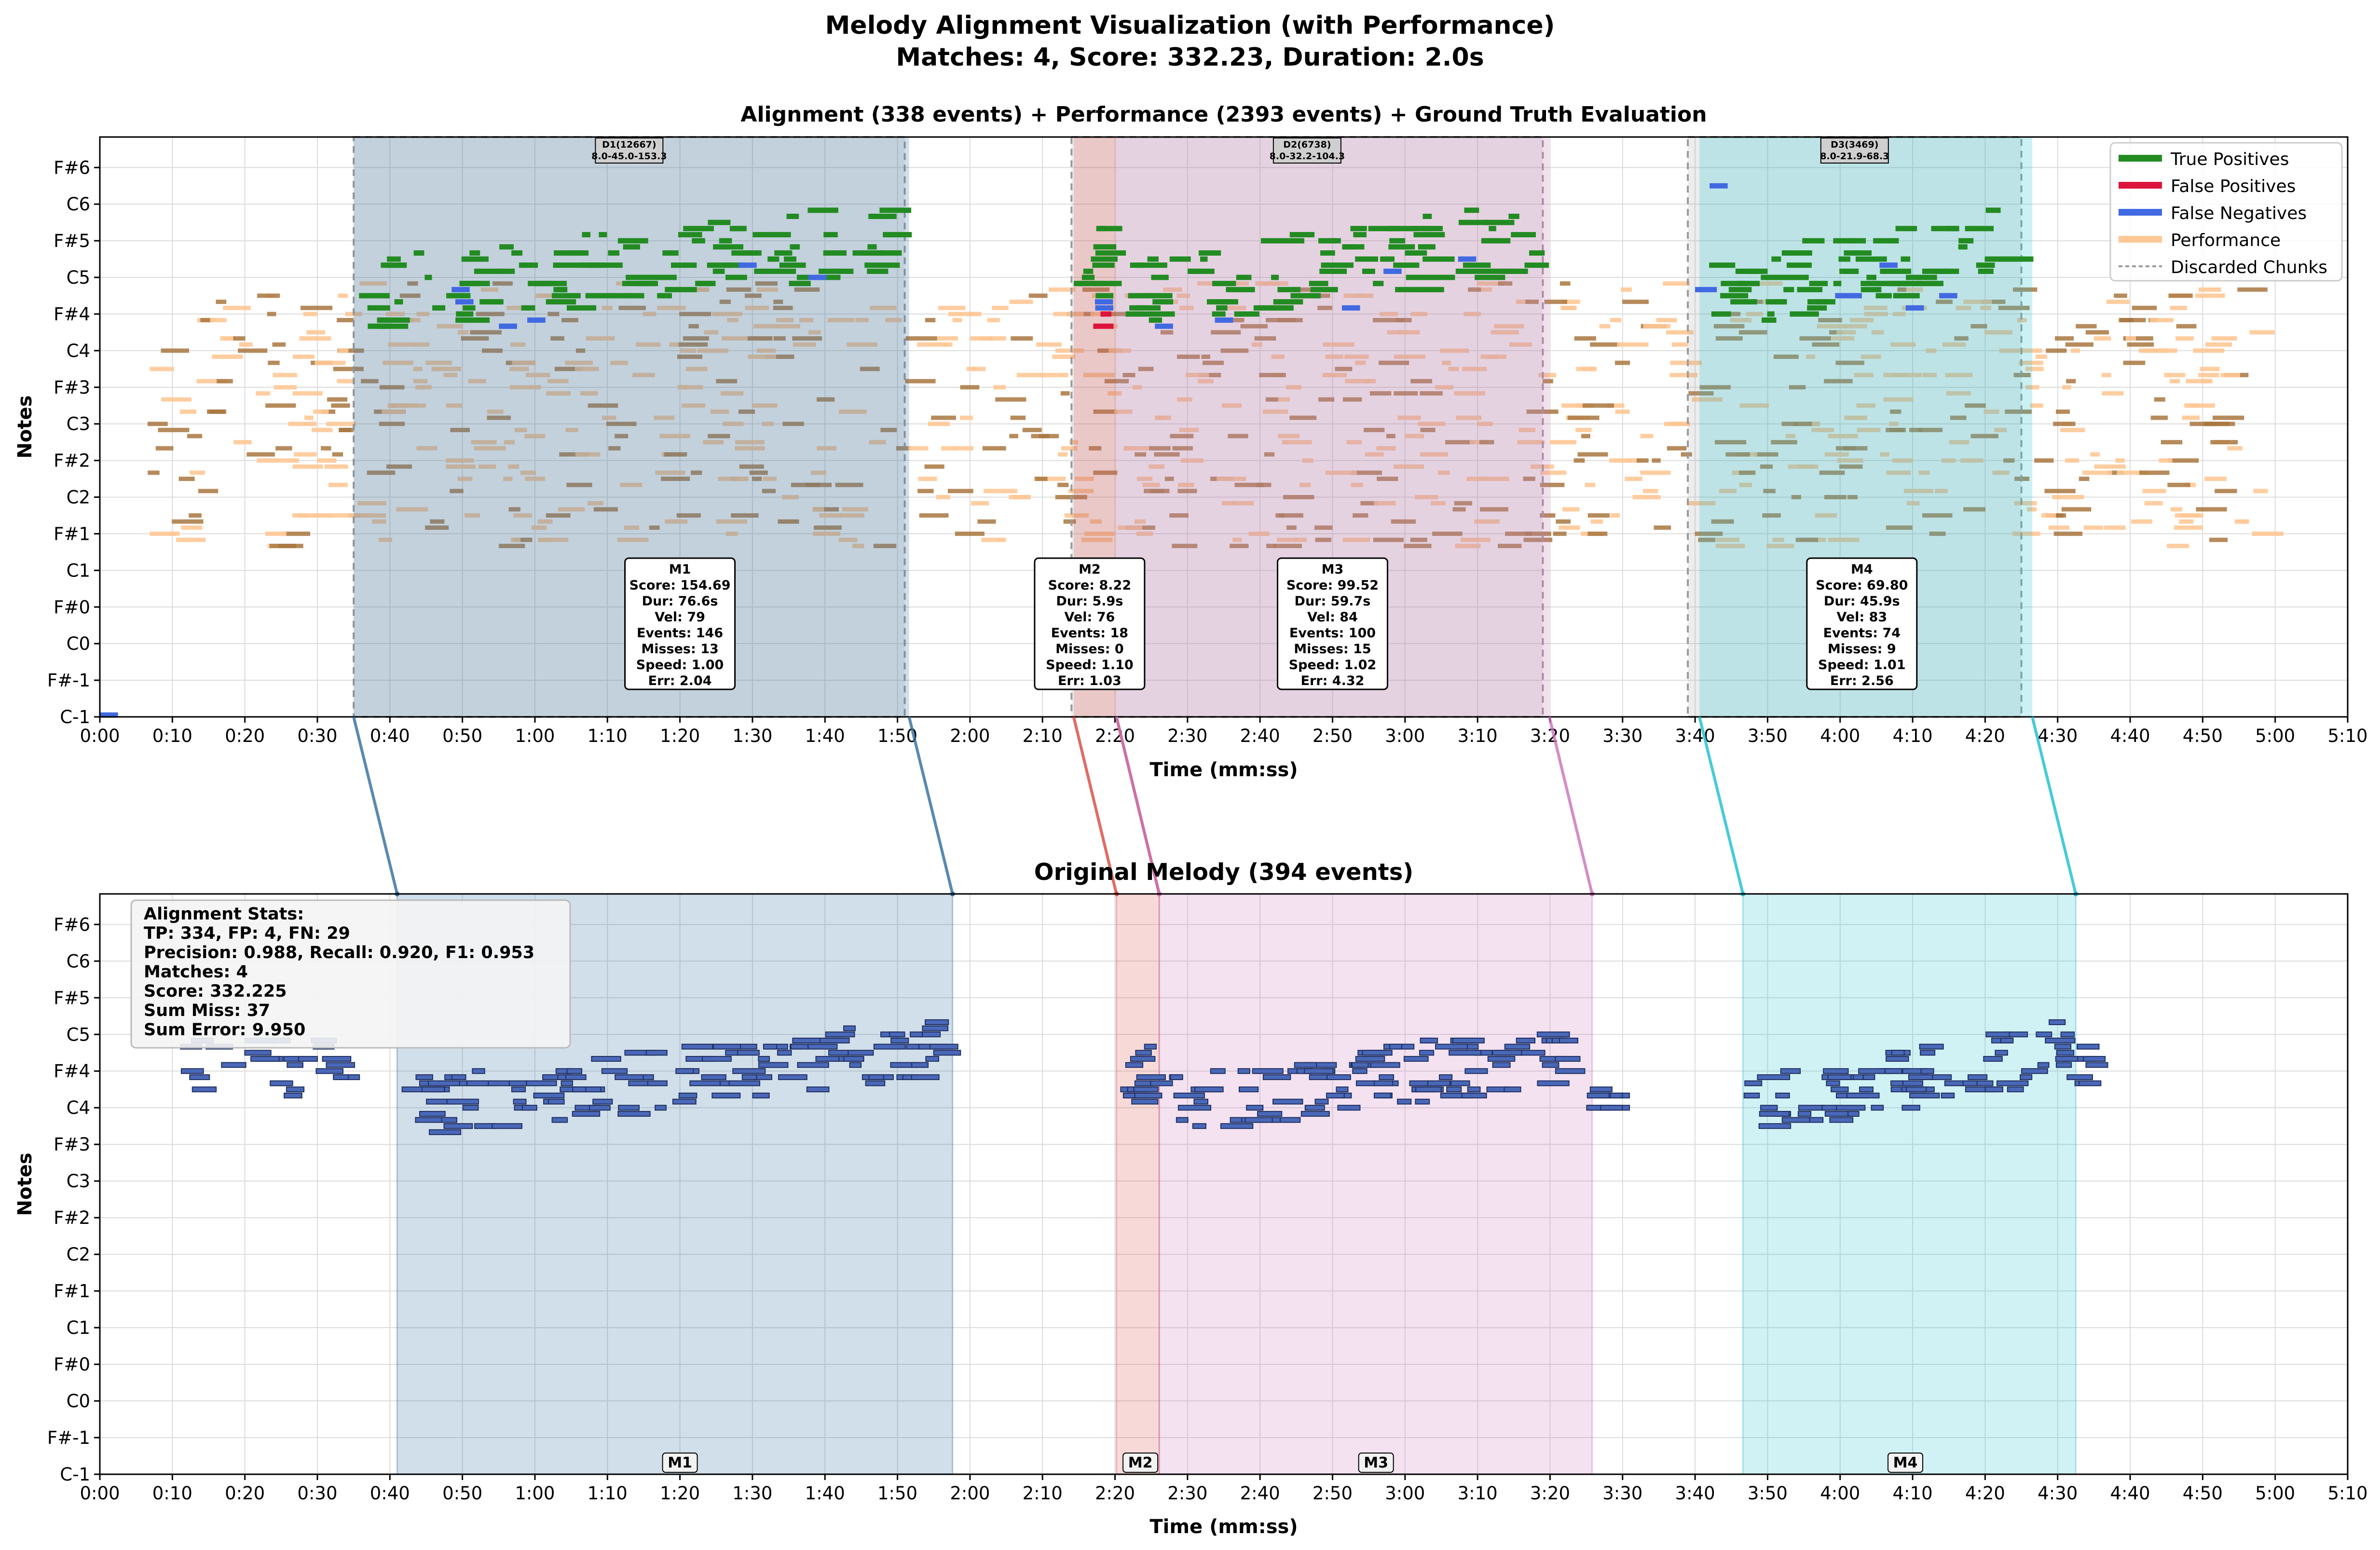  Describe the element at coordinates (2249, 267) in the screenshot. I see `legend-discarded-label: Discarded Chunks` at that location.